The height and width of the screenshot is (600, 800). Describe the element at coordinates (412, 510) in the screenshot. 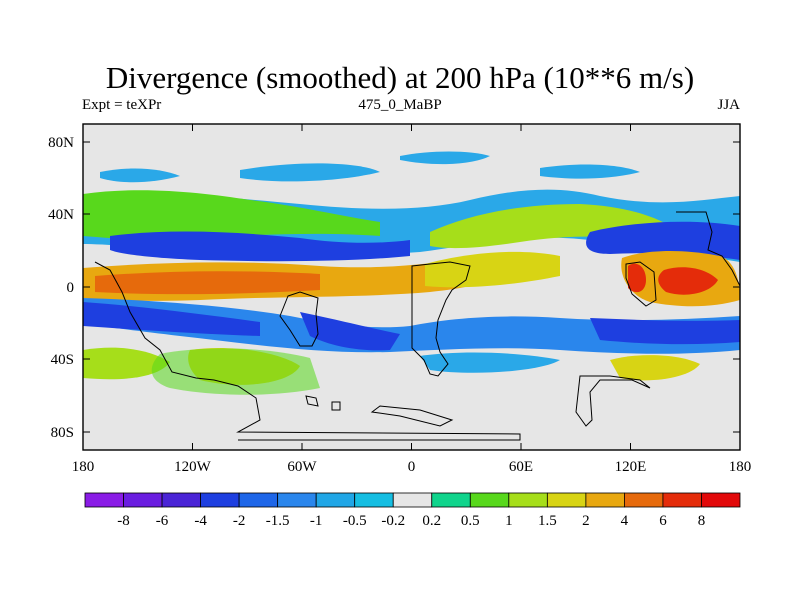

I see `colorbar: -8 -6 -4 -2 -1.5 -1 -0.5 -0.2 0.2 0.5 1 1.5 2 4 6 8` at that location.